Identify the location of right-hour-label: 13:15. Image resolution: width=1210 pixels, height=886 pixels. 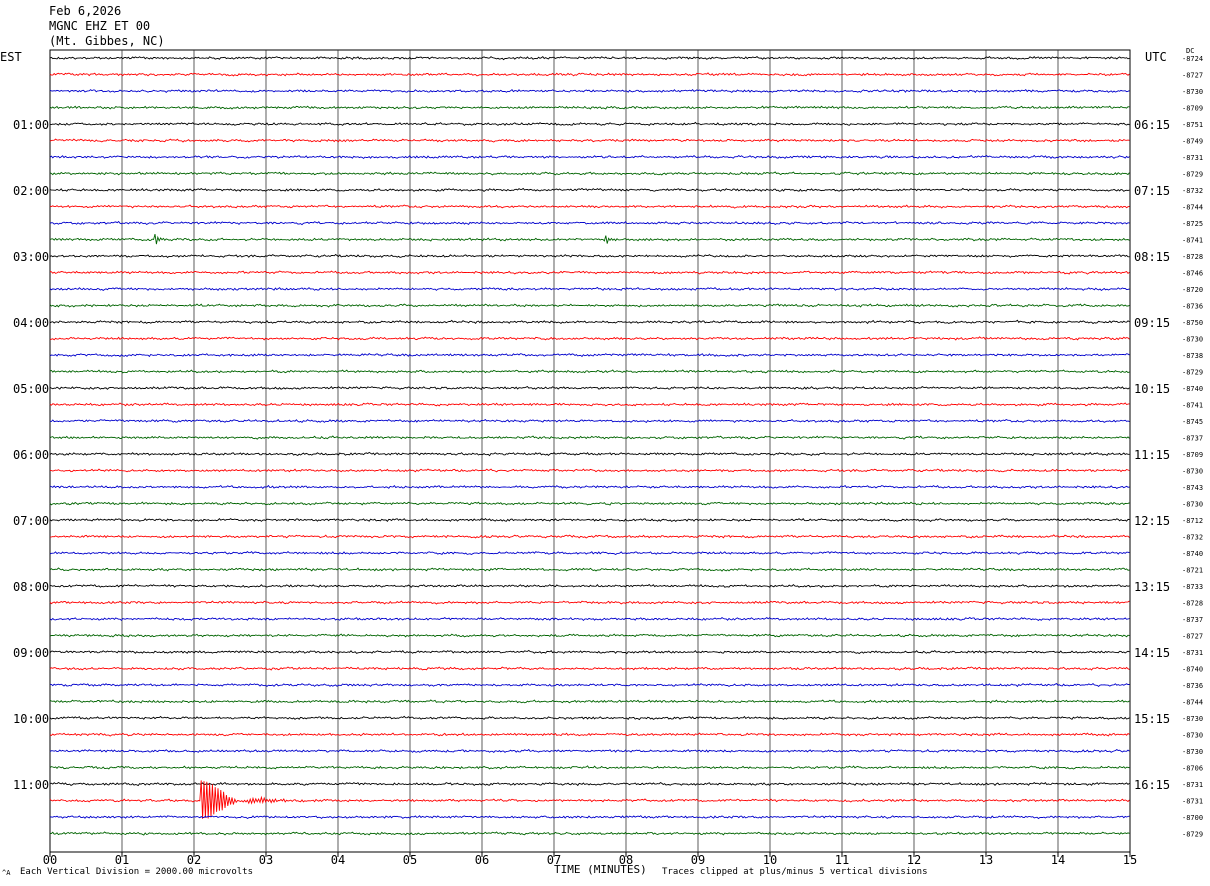
(1152, 587).